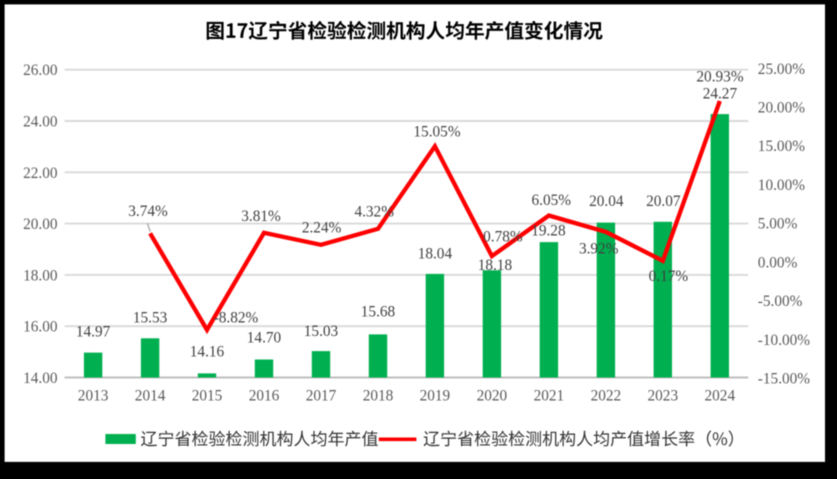 The image size is (837, 479). I want to click on svg-text: 2020, so click(492, 395).